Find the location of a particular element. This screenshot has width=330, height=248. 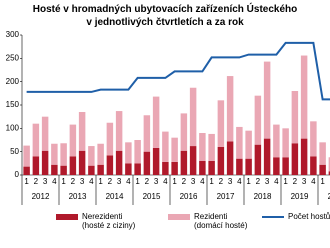

year-label: 2018 is located at coordinates (263, 196).